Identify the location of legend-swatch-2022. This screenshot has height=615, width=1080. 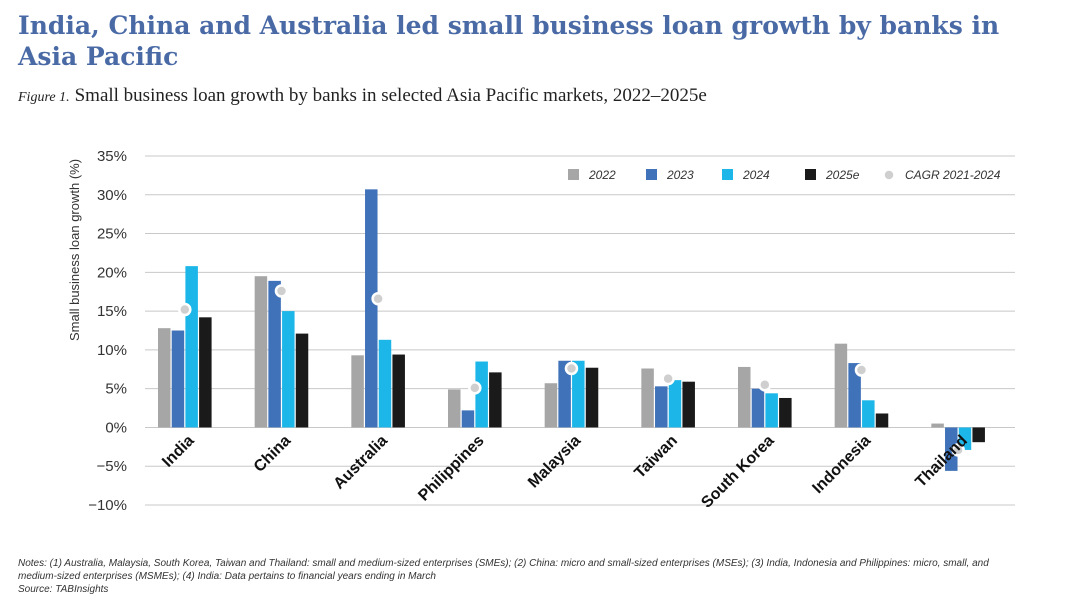
(573, 174).